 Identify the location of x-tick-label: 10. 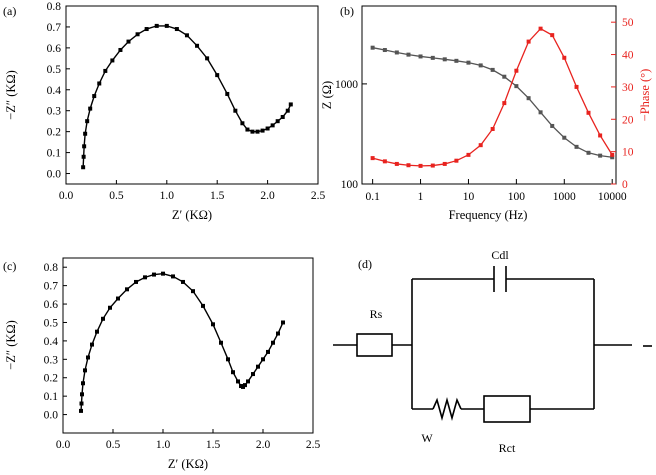
(469, 197).